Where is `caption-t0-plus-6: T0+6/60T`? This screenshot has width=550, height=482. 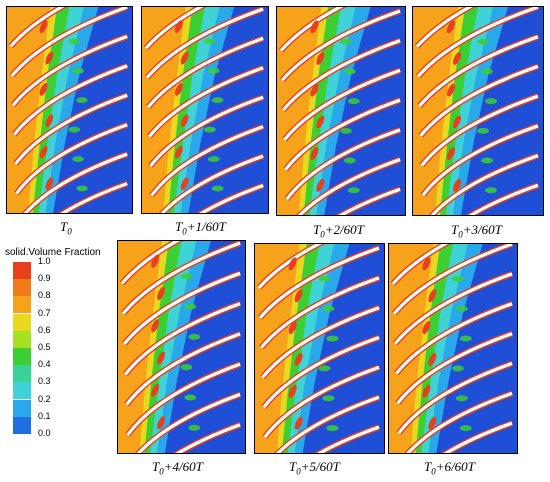
caption-t0-plus-6: T0+6/60T is located at coordinates (449, 468).